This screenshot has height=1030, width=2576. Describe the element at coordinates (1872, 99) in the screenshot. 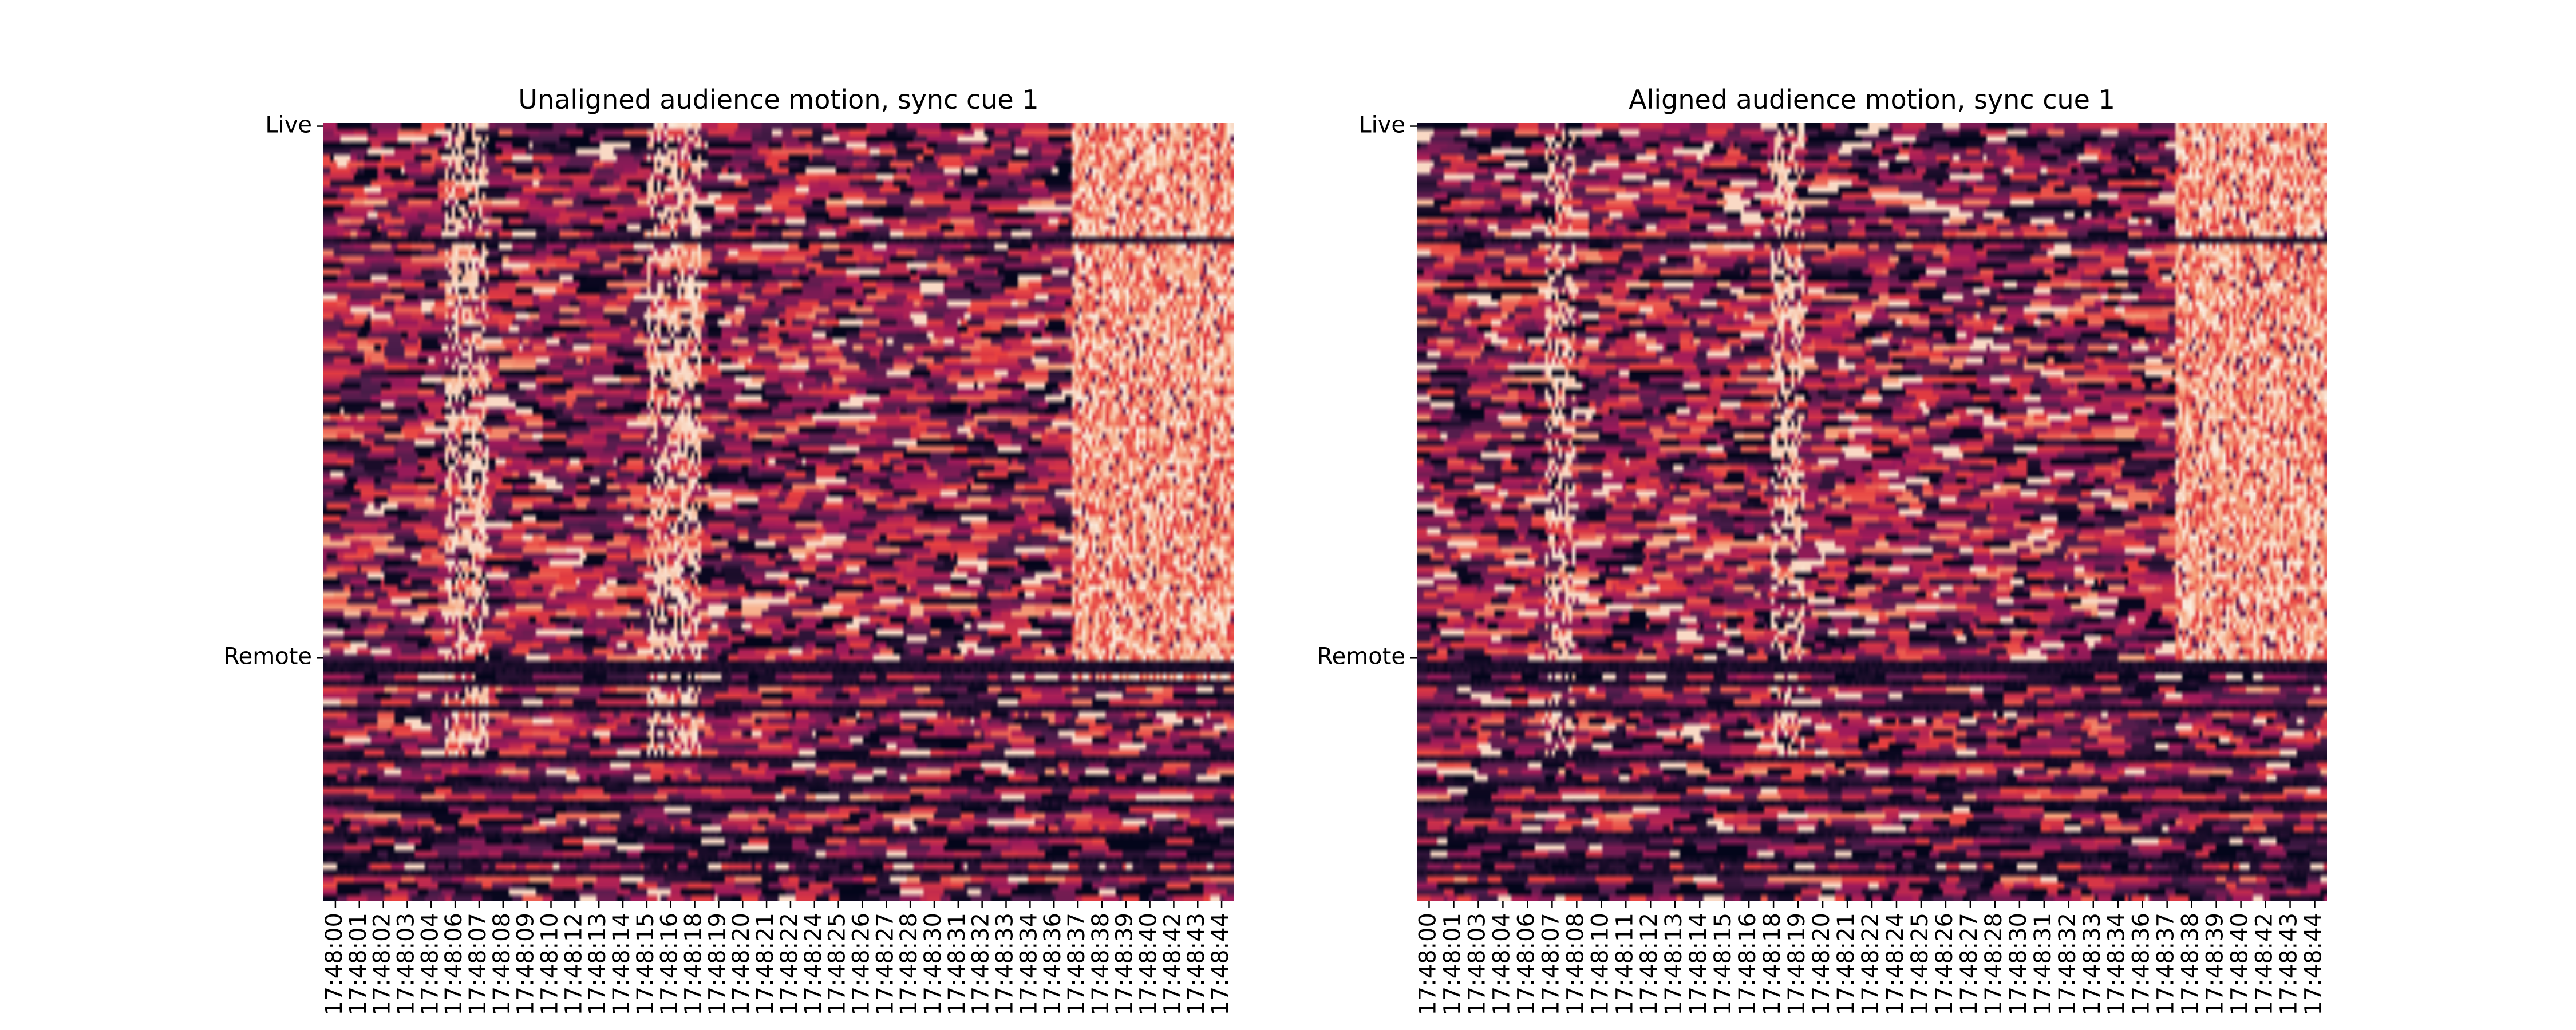

I see `chart-title: Aligned audience motion, sync cue 1` at that location.